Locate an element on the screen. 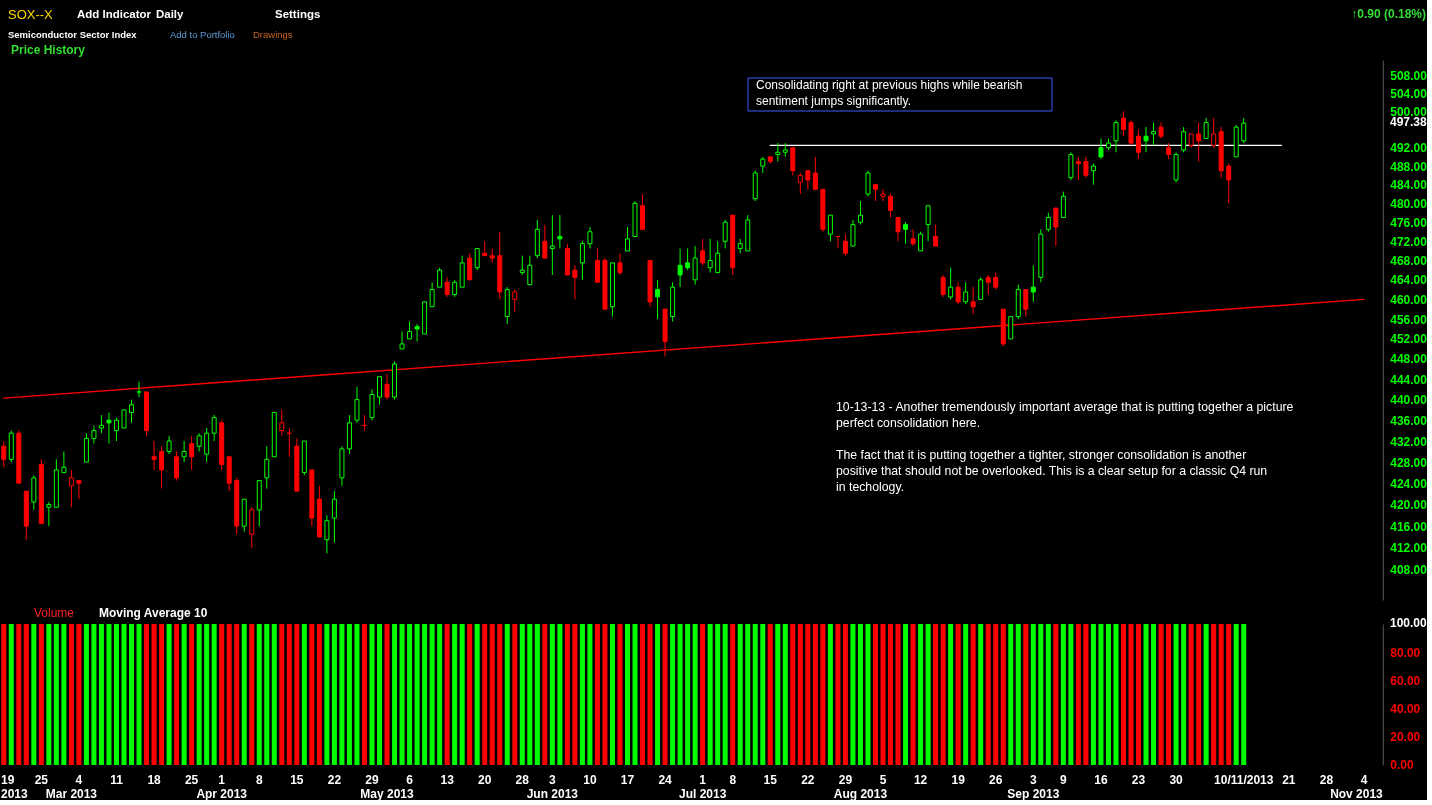 The image size is (1432, 805). x-tick-label: 26 is located at coordinates (996, 780).